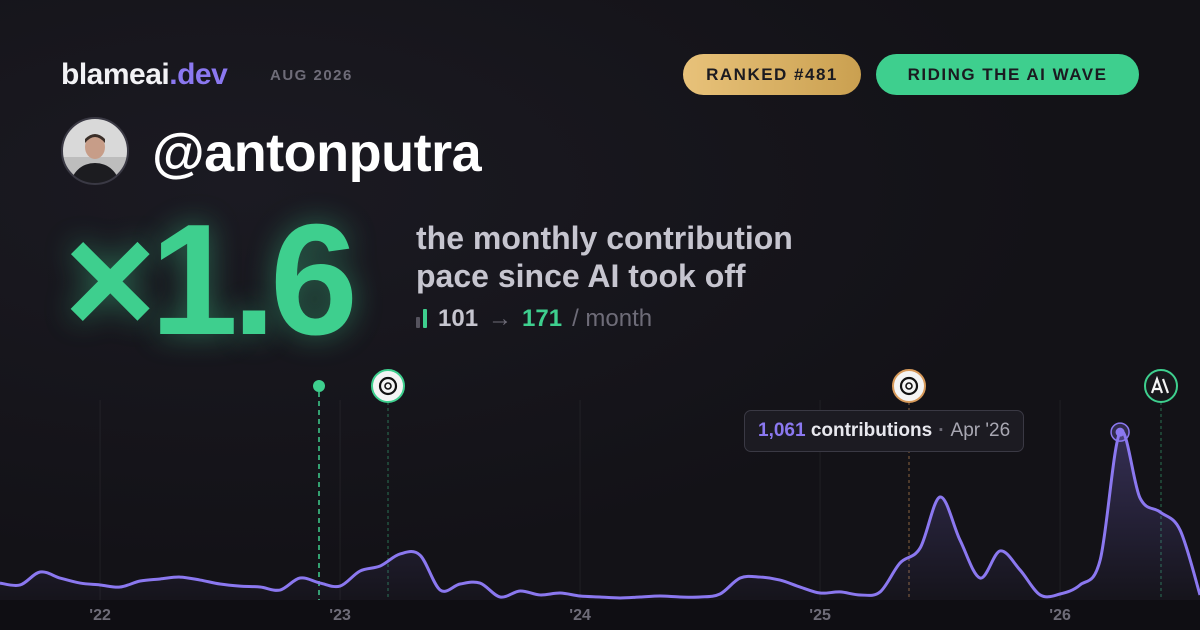  I want to click on bars-icon, so click(421, 318).